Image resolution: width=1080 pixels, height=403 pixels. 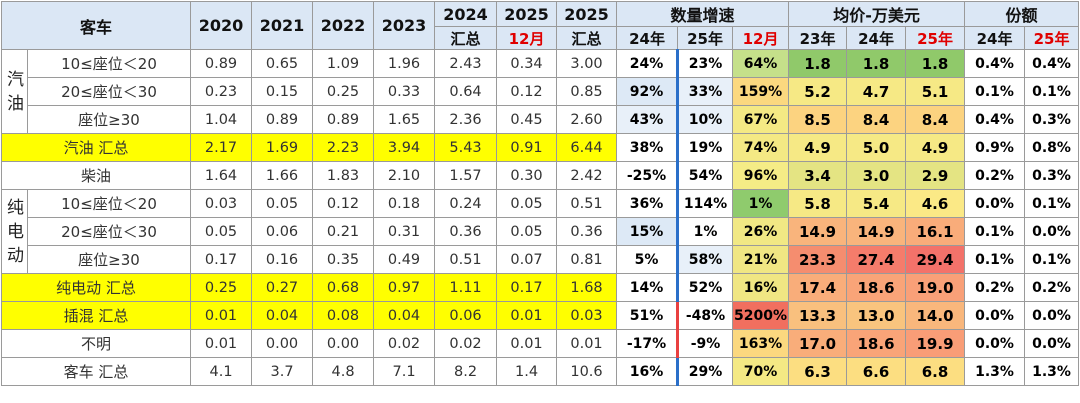 What do you see at coordinates (404, 147) in the screenshot?
I see `value-cell: 3.94` at bounding box center [404, 147].